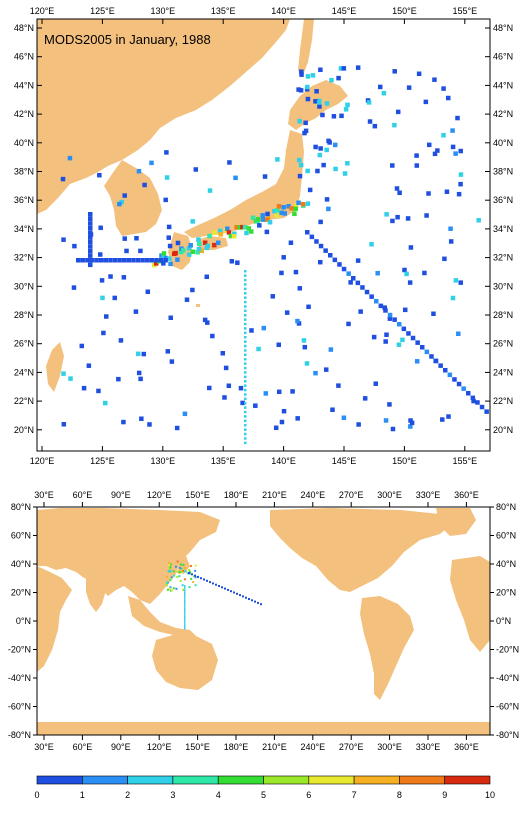  Describe the element at coordinates (503, 621) in the screenshot. I see `lat-label: 0°N` at that location.